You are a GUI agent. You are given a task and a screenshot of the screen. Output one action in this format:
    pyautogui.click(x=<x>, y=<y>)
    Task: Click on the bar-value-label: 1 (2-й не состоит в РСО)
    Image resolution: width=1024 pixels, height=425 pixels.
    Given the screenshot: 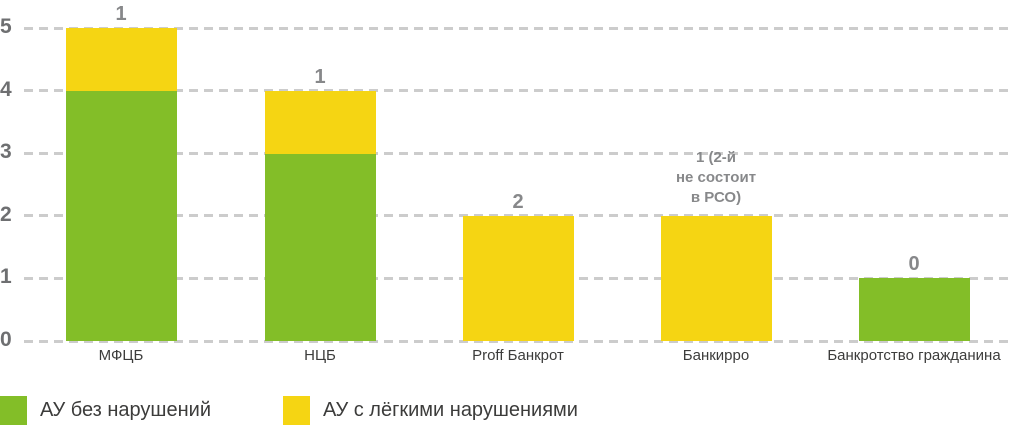 What is the action you would take?
    pyautogui.click(x=716, y=177)
    